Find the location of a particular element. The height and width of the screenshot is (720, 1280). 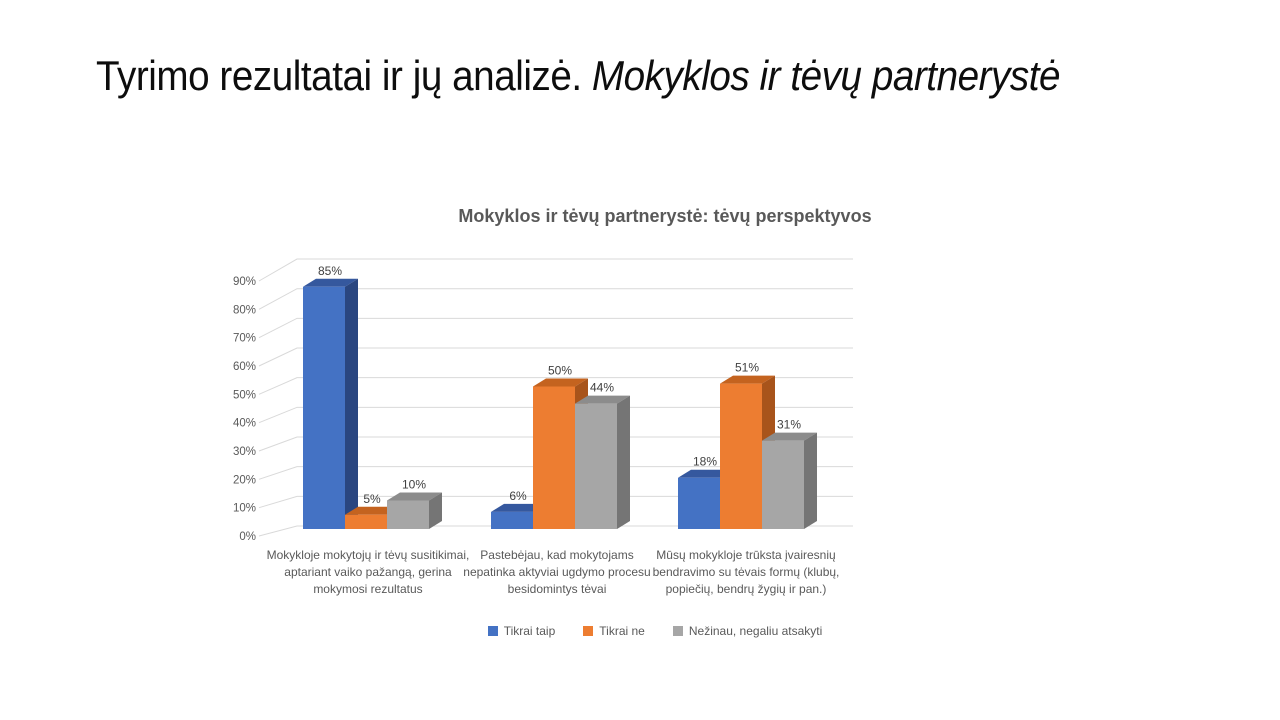

legend-swatch-gray-icon is located at coordinates (677, 631).